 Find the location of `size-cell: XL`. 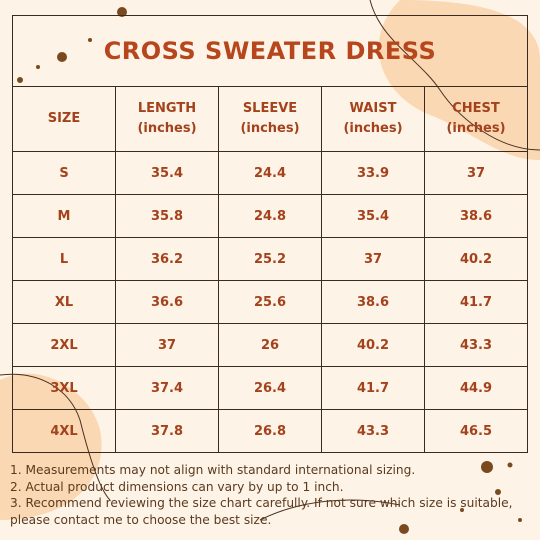

size-cell: XL is located at coordinates (64, 302).